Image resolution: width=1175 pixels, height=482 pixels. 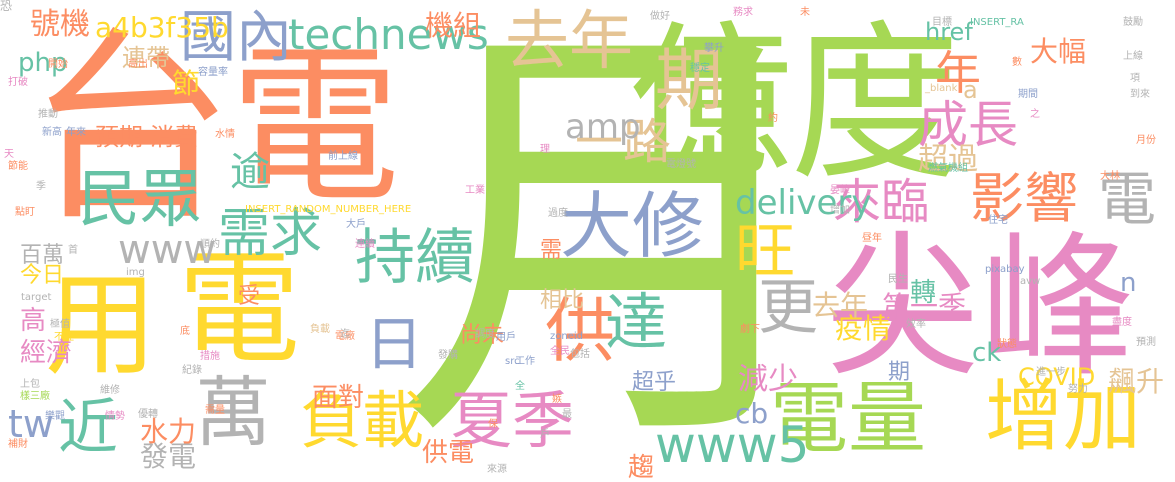 What do you see at coordinates (958, 73) in the screenshot?
I see `cloud-word: 年` at bounding box center [958, 73].